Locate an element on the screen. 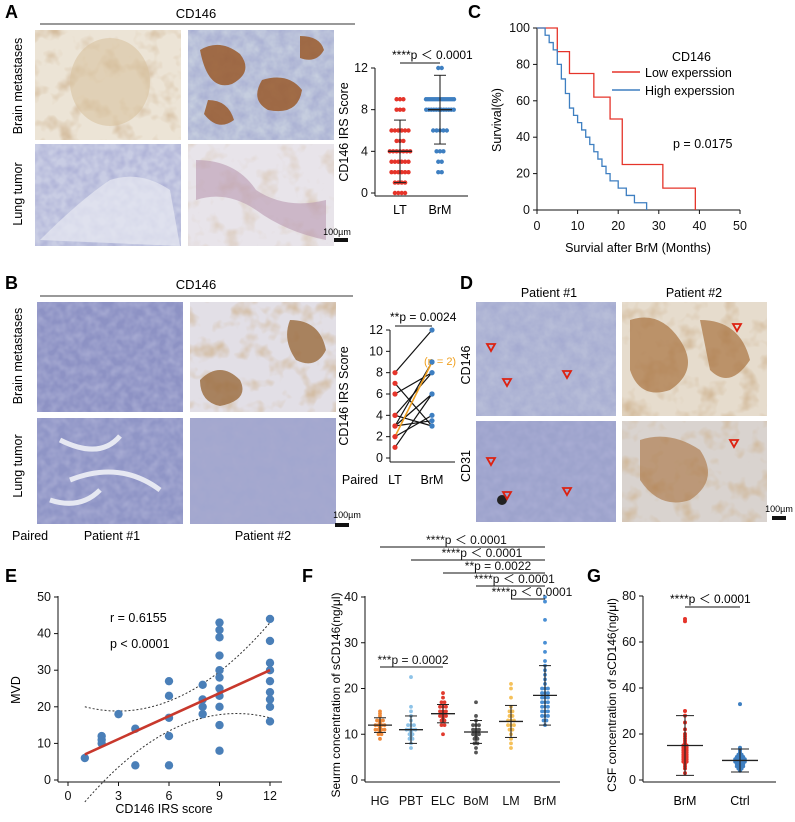 This screenshot has height=822, width=795. panel-a-y-tick-label: 4 is located at coordinates (364, 151).